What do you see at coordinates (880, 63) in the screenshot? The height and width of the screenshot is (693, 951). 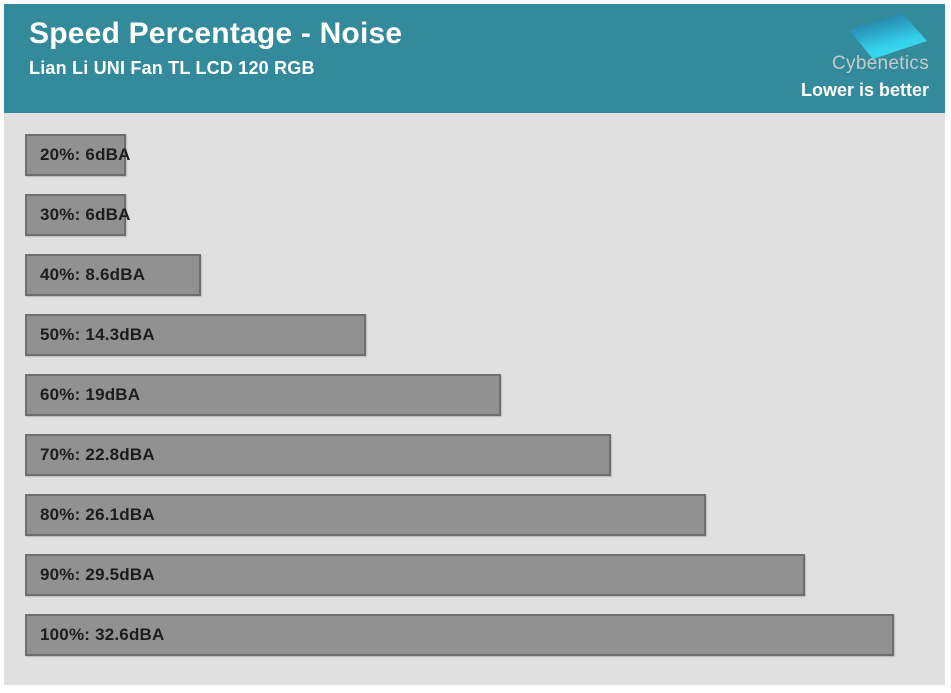 I see `brand-name: Cybenetics` at bounding box center [880, 63].